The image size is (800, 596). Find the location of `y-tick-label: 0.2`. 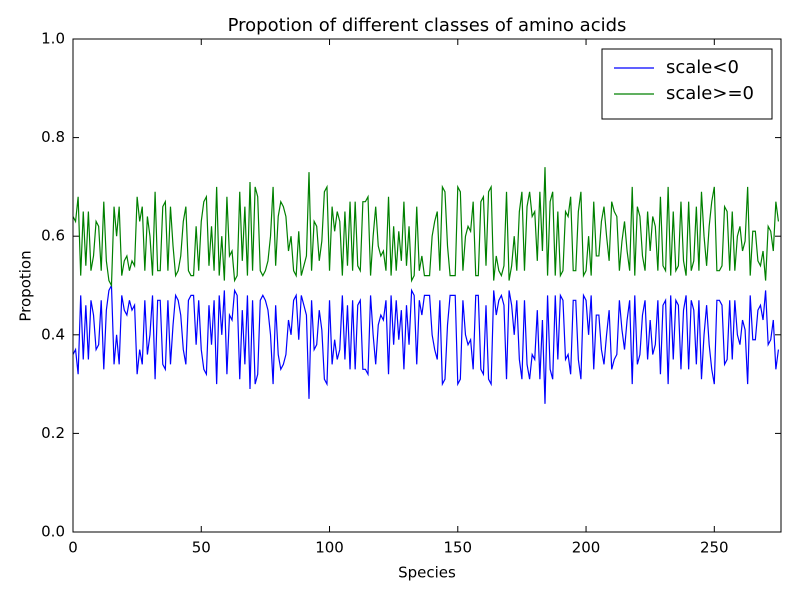

y-tick-label: 0.2 is located at coordinates (53, 433).